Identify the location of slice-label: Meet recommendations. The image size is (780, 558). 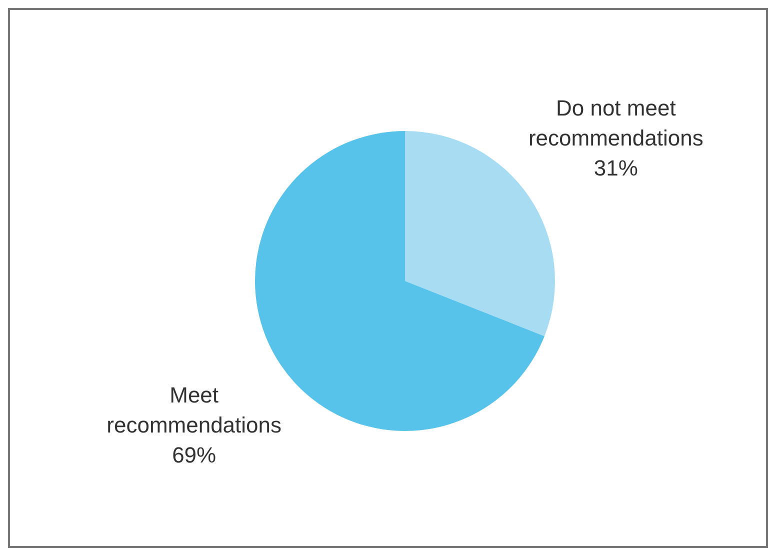
(194, 409).